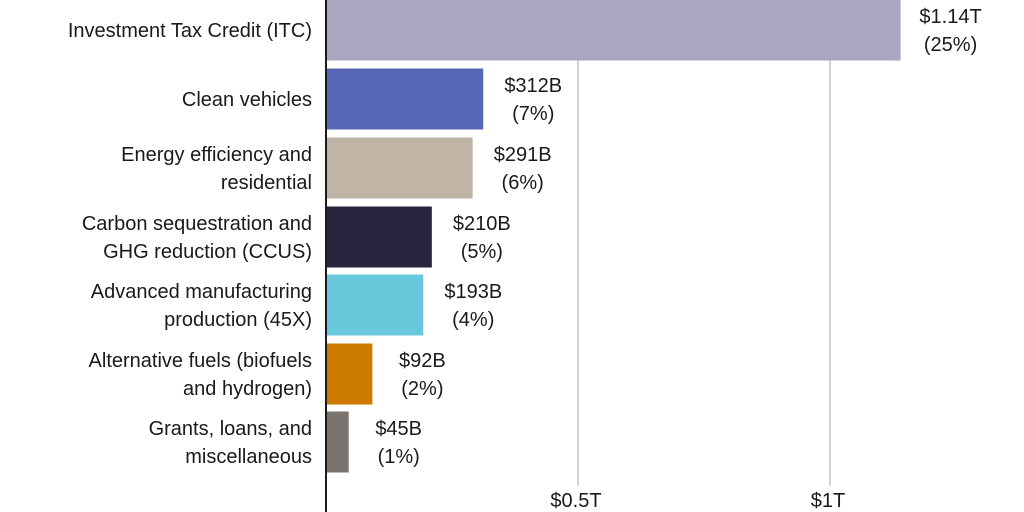  Describe the element at coordinates (482, 224) in the screenshot. I see `value-label-3: $210B` at that location.